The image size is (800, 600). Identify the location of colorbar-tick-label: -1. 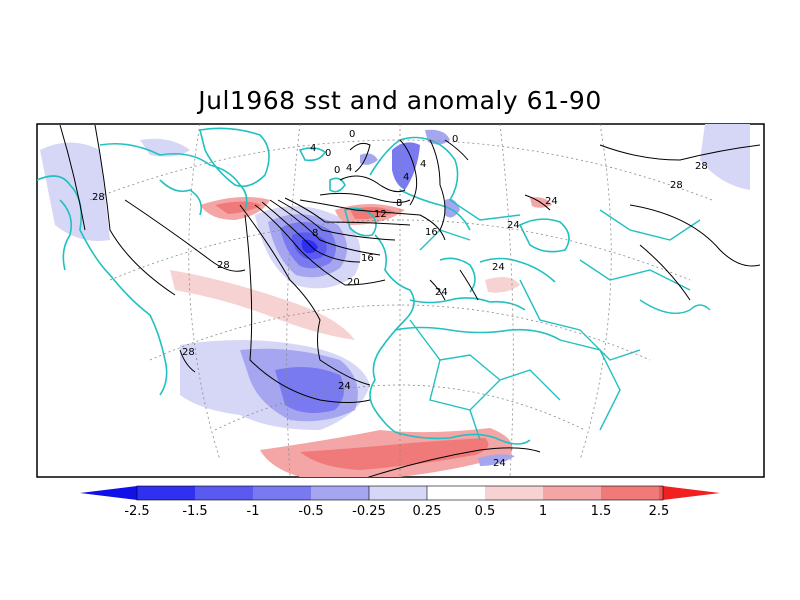
(253, 511).